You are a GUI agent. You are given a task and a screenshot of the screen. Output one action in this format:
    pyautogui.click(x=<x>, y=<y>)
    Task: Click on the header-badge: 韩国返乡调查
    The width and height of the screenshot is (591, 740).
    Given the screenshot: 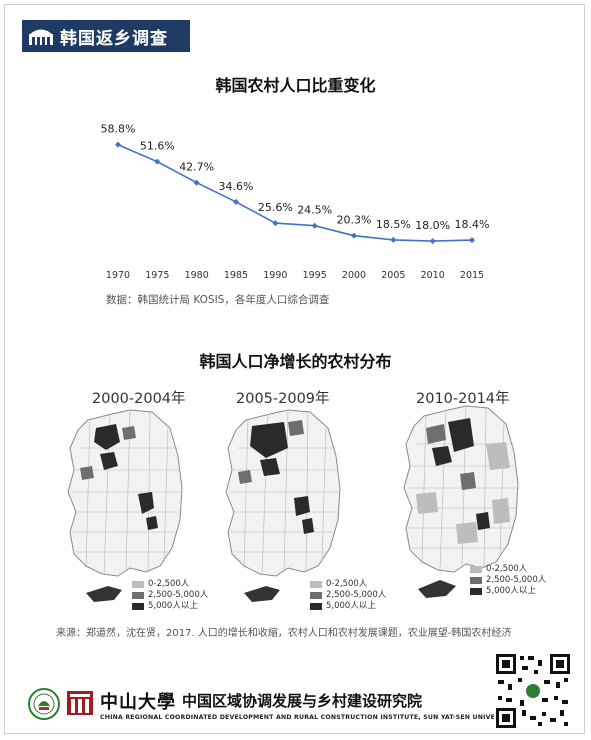 What is the action you would take?
    pyautogui.click(x=106, y=36)
    